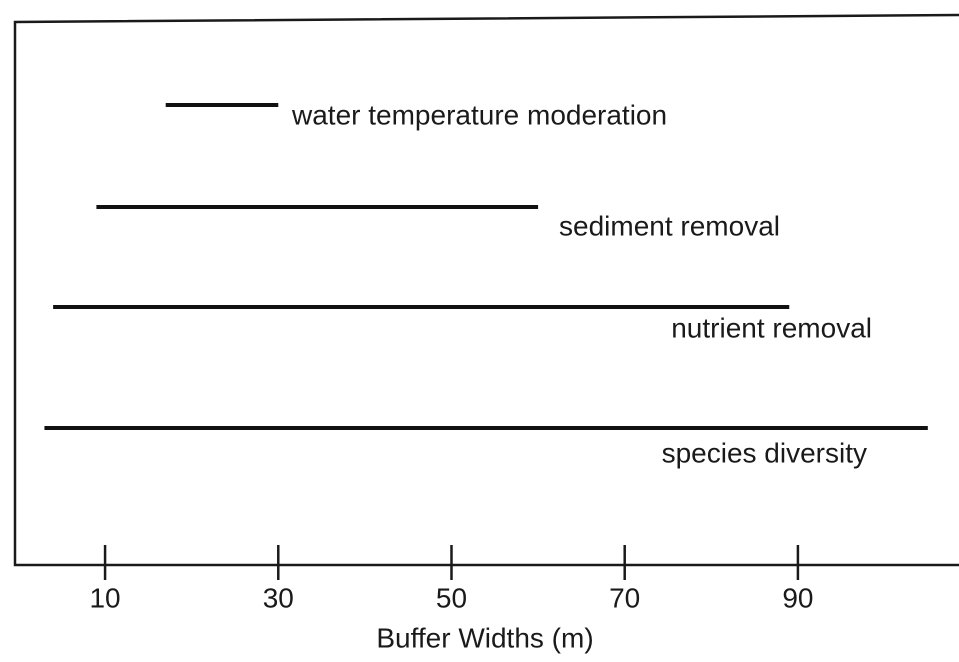 The width and height of the screenshot is (959, 662). What do you see at coordinates (764, 452) in the screenshot?
I see `range-label: species diversity` at bounding box center [764, 452].